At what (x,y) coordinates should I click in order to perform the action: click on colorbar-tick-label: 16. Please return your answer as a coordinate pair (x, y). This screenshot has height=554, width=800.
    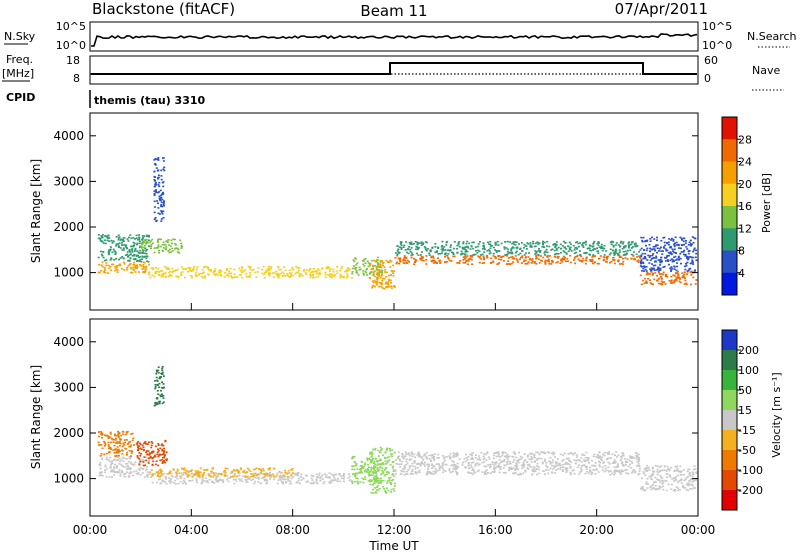
    Looking at the image, I should click on (745, 206).